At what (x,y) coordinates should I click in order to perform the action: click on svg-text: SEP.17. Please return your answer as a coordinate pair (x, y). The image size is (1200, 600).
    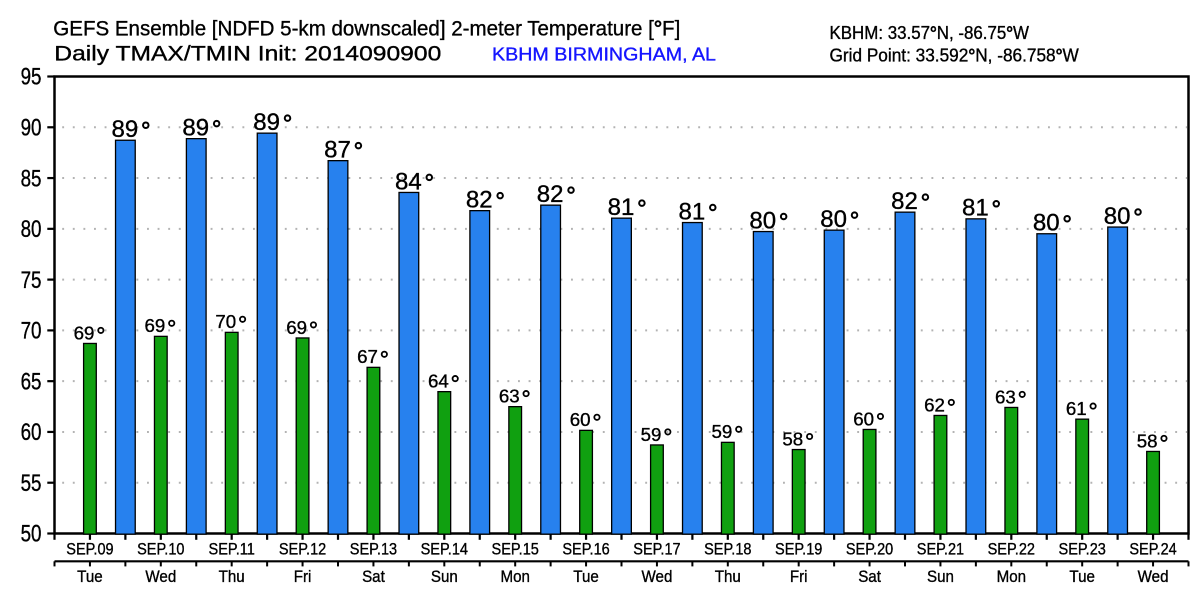
    Looking at the image, I should click on (656, 550).